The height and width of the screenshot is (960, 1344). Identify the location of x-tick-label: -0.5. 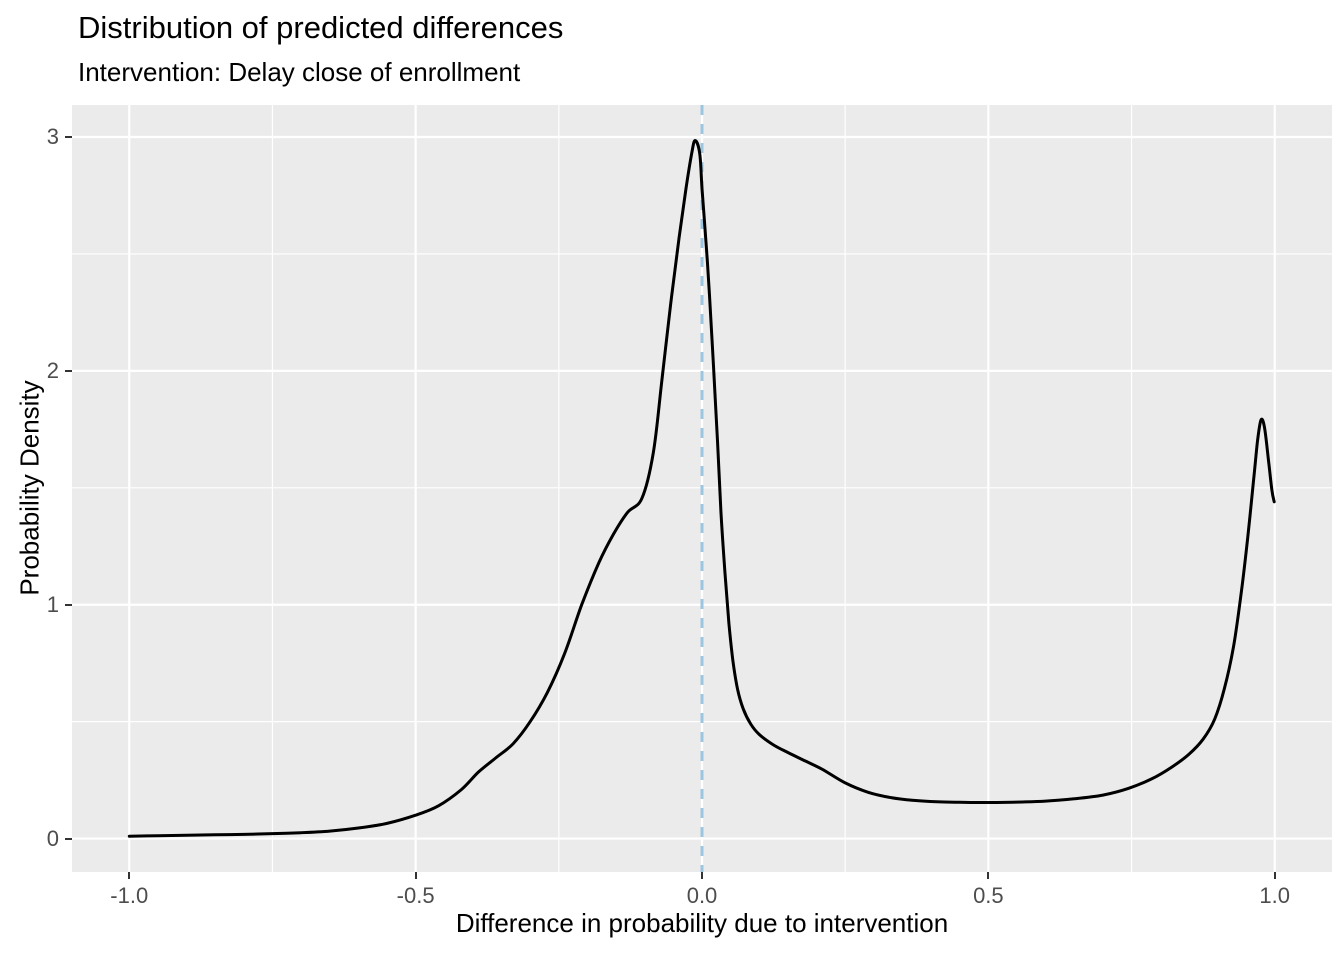
(415, 895).